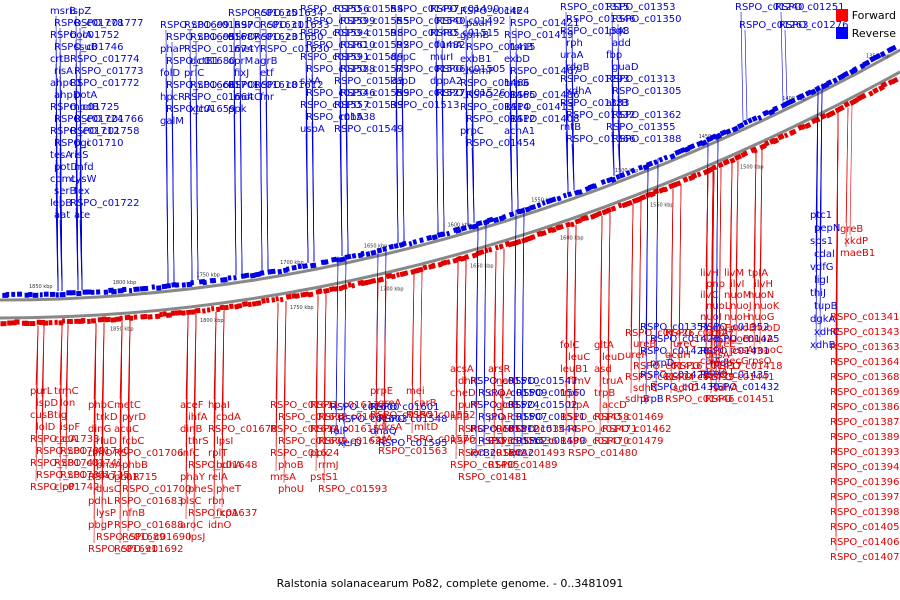  Describe the element at coordinates (375, 93) in the screenshot. I see `gene-label: RSPO_c01559` at that location.